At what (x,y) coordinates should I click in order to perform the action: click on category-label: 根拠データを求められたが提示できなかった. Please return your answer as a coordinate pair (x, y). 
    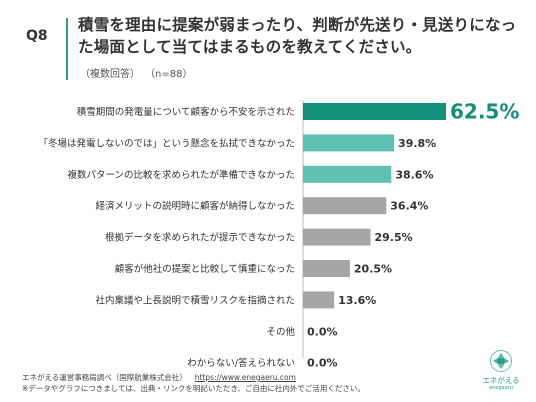
    Looking at the image, I should click on (200, 238).